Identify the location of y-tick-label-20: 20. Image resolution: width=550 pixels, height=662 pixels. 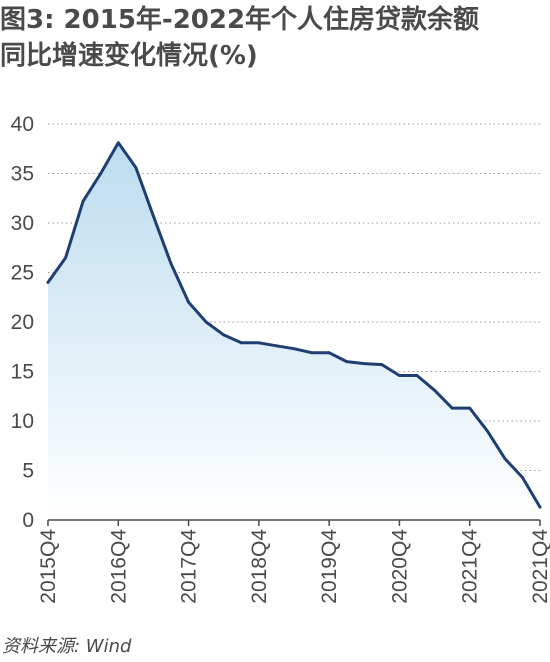
(22, 322).